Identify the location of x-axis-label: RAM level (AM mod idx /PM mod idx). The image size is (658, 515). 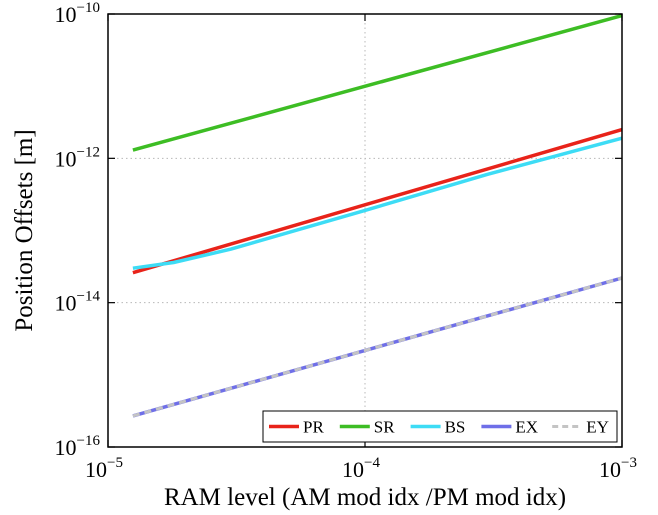
(365, 497).